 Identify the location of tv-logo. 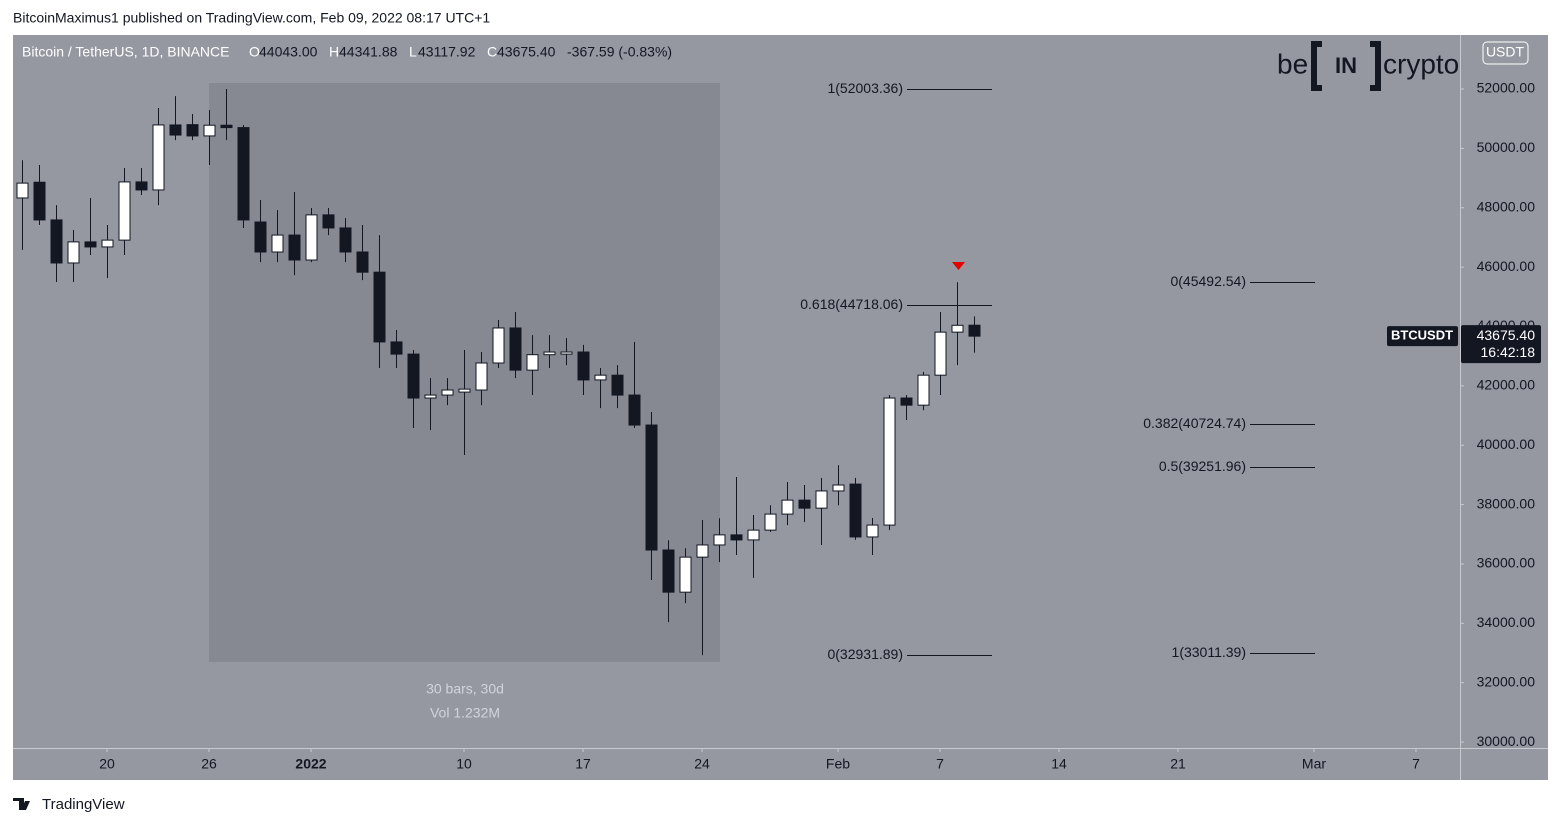
(21, 804).